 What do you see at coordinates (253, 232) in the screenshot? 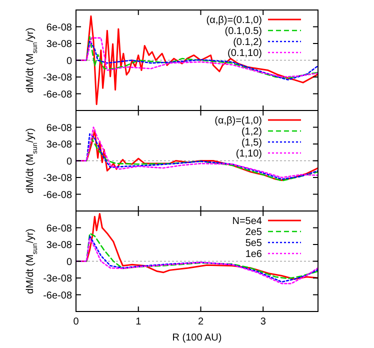
I see `legend-label: 2e5` at bounding box center [253, 232].